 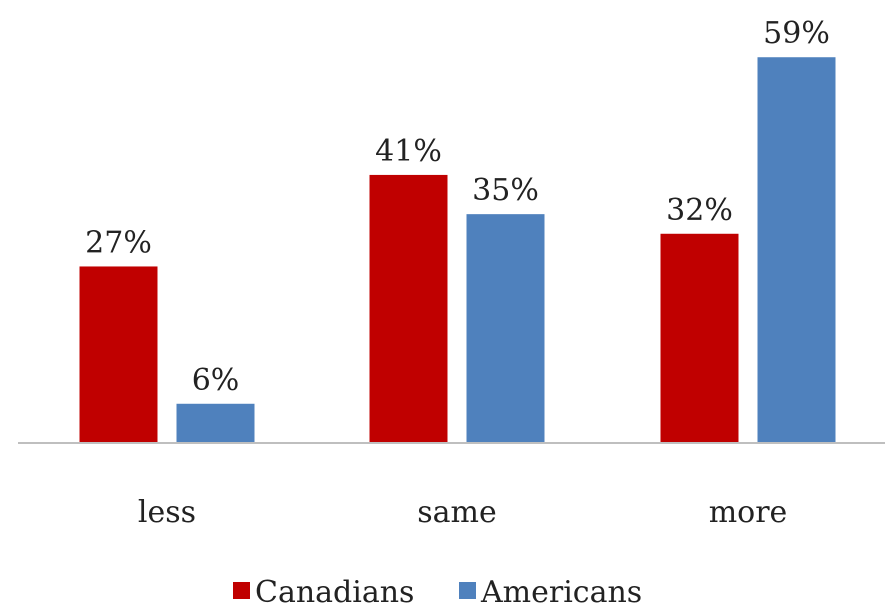 What do you see at coordinates (699, 338) in the screenshot?
I see `bar-canadians-more` at bounding box center [699, 338].